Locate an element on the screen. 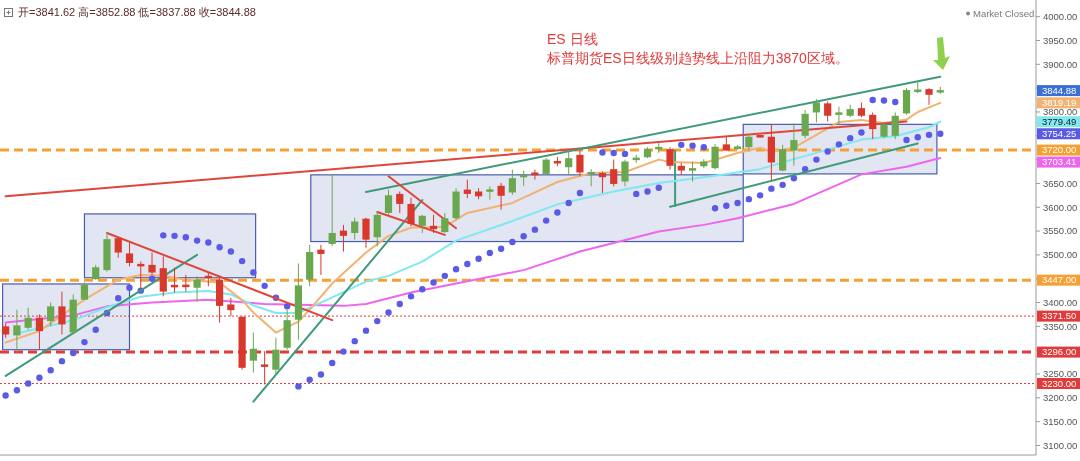 The width and height of the screenshot is (1080, 461). annotation: 开=3841.62 高=3852.88 低=3837.88 收=3844.88 is located at coordinates (137, 12).